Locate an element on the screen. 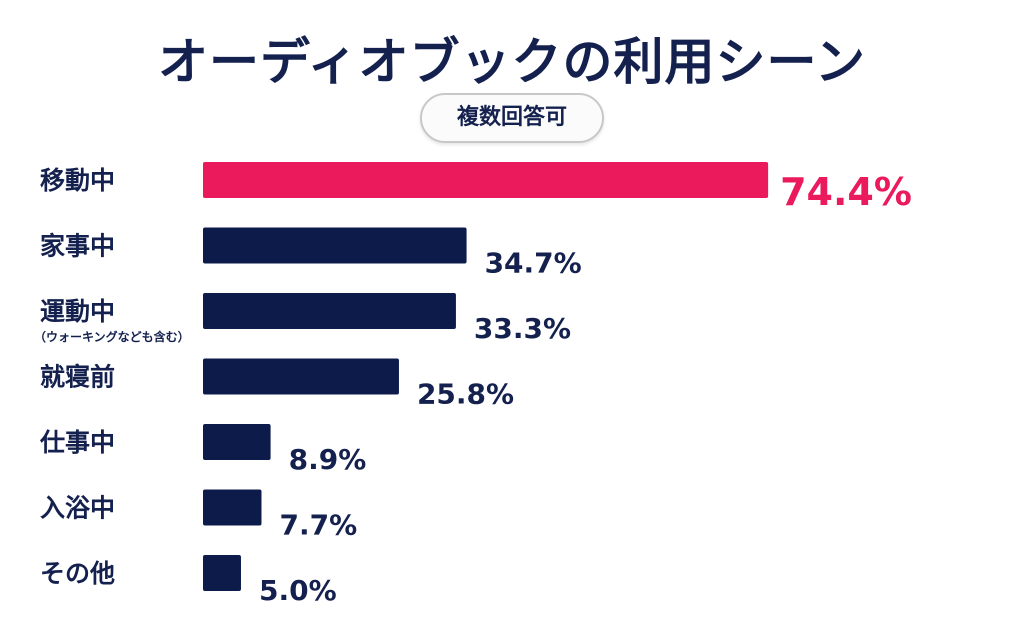 The width and height of the screenshot is (1024, 625). category-label: 仕事中 is located at coordinates (77, 442).